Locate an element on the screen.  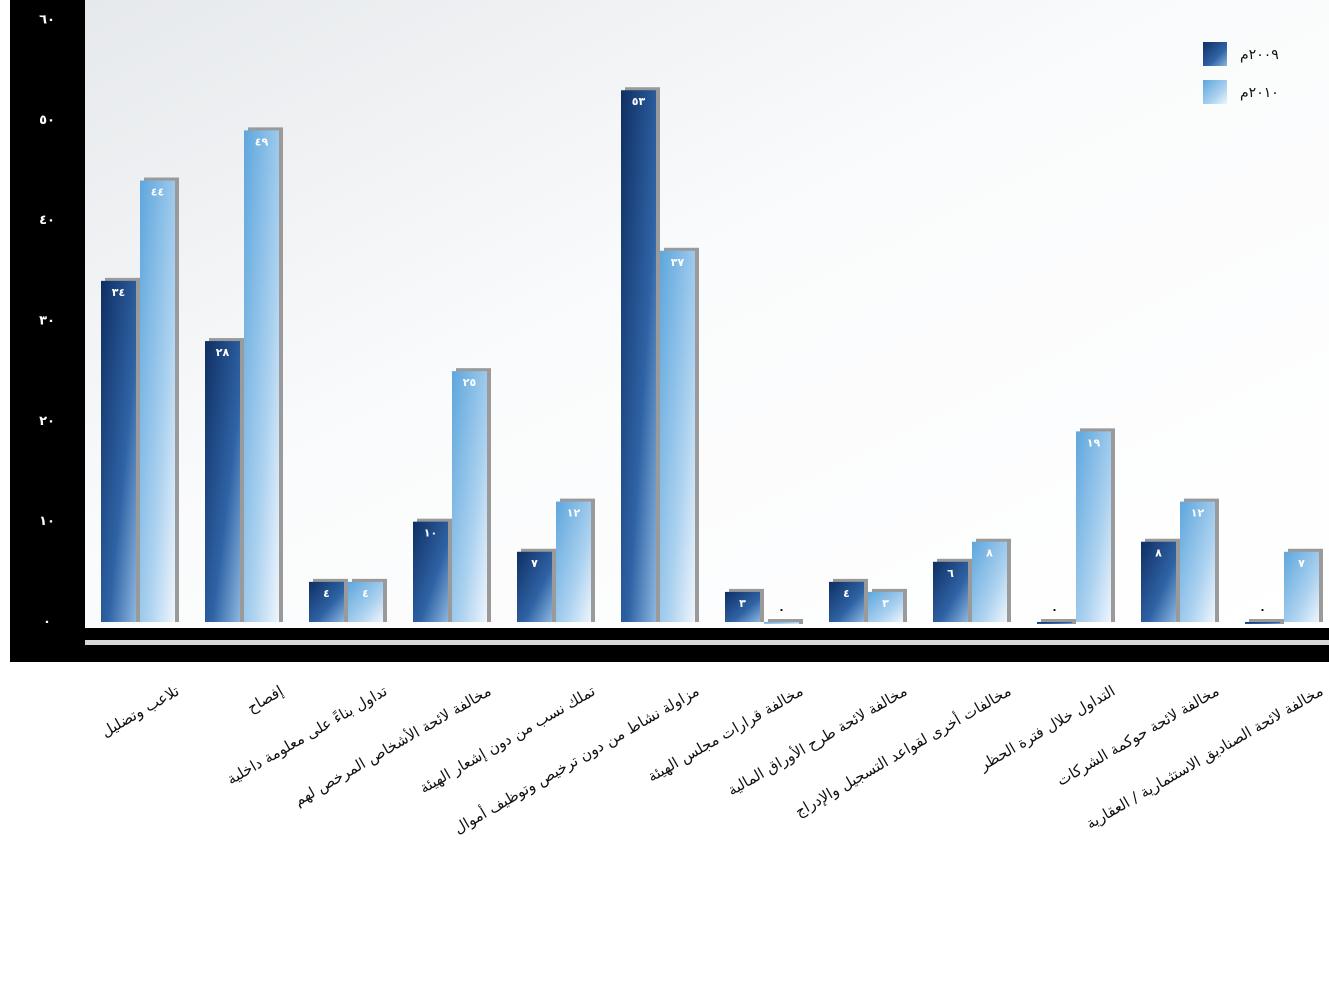
y-tick-label: ٢٠ is located at coordinates (47, 421).